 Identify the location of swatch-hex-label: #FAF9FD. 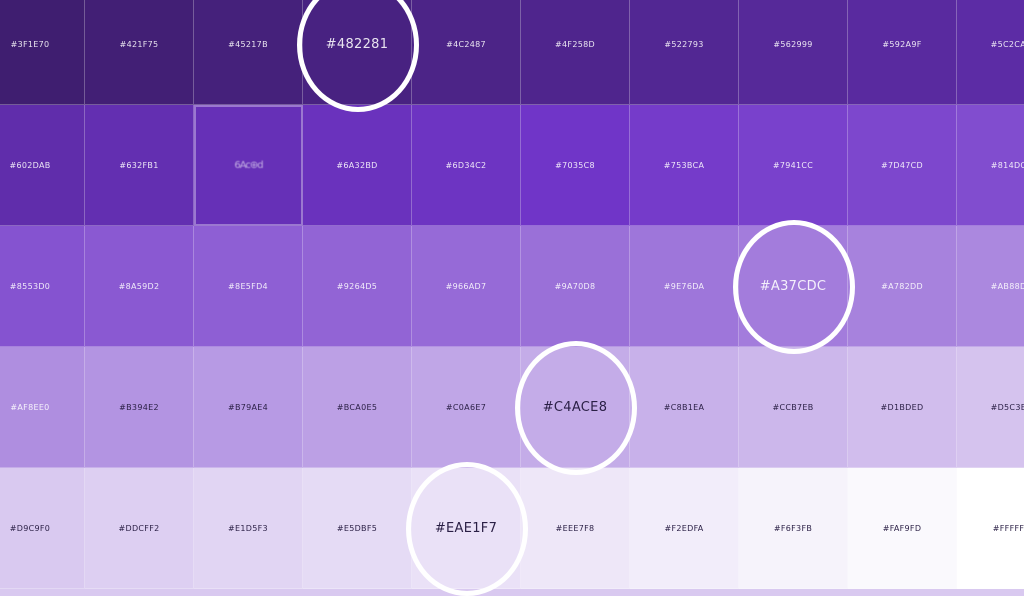
(902, 528).